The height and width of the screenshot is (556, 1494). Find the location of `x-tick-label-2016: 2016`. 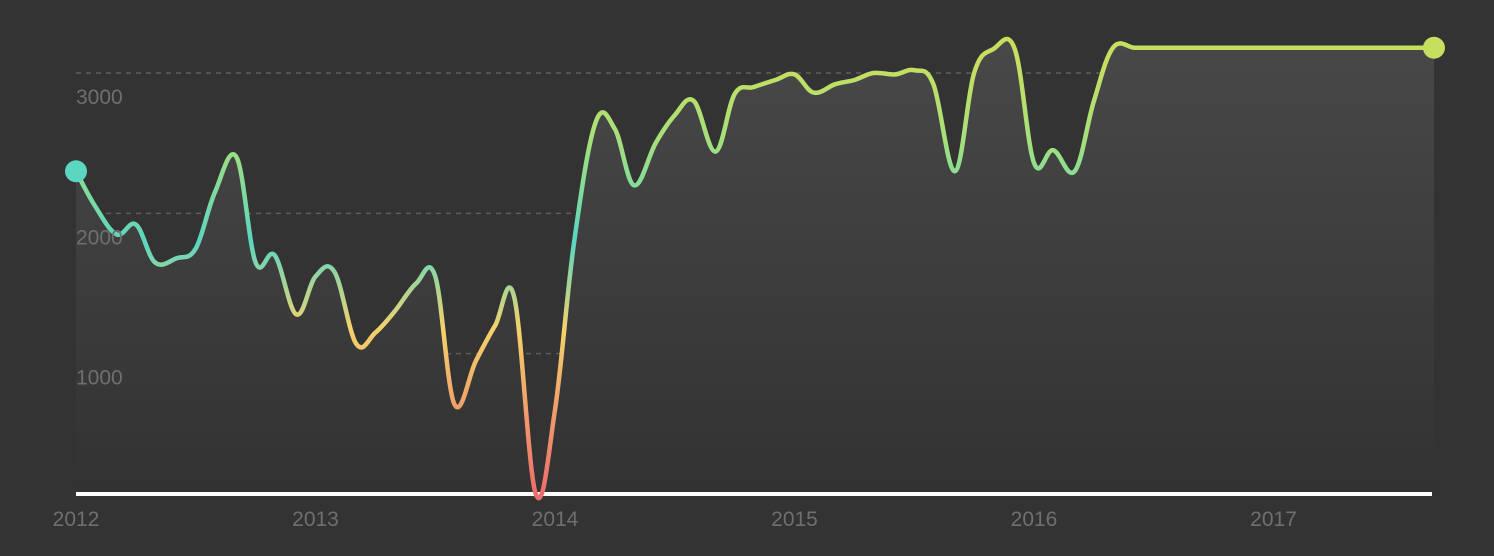

x-tick-label-2016: 2016 is located at coordinates (1034, 519).